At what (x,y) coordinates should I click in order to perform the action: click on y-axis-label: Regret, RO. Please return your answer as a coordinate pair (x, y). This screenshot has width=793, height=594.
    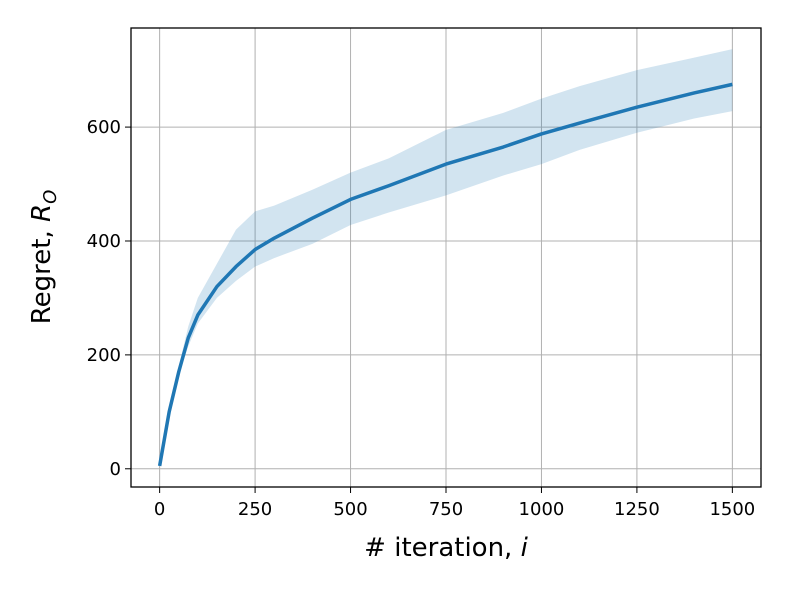
    Looking at the image, I should click on (44, 257).